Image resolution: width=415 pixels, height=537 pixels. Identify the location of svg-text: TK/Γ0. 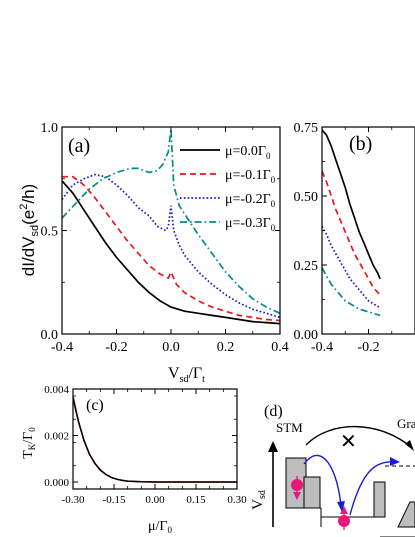
(29, 443).